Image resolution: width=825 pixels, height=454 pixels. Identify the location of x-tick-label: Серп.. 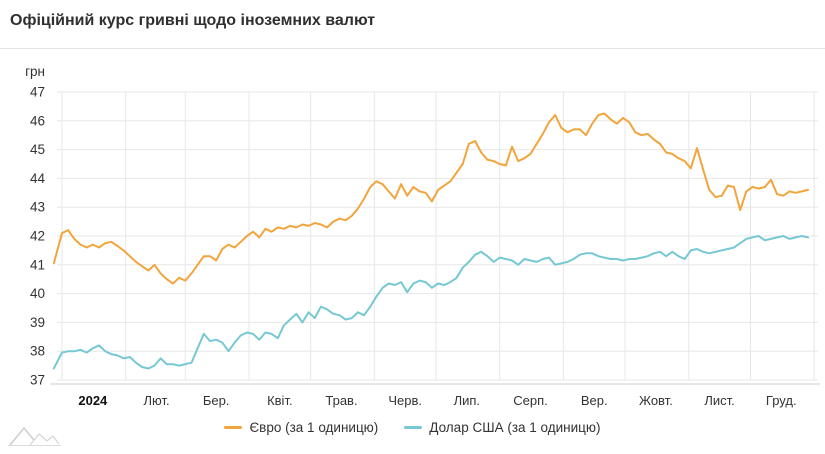
(530, 400).